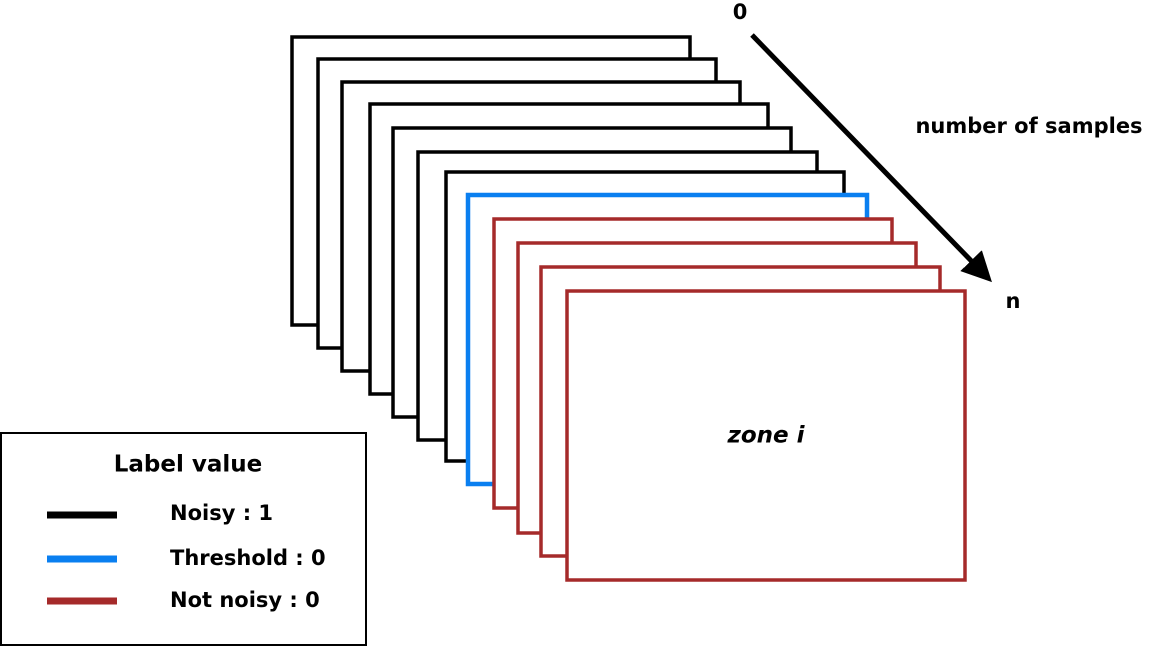 This screenshot has height=647, width=1151. What do you see at coordinates (1013, 301) in the screenshot?
I see `axis-end: n` at bounding box center [1013, 301].